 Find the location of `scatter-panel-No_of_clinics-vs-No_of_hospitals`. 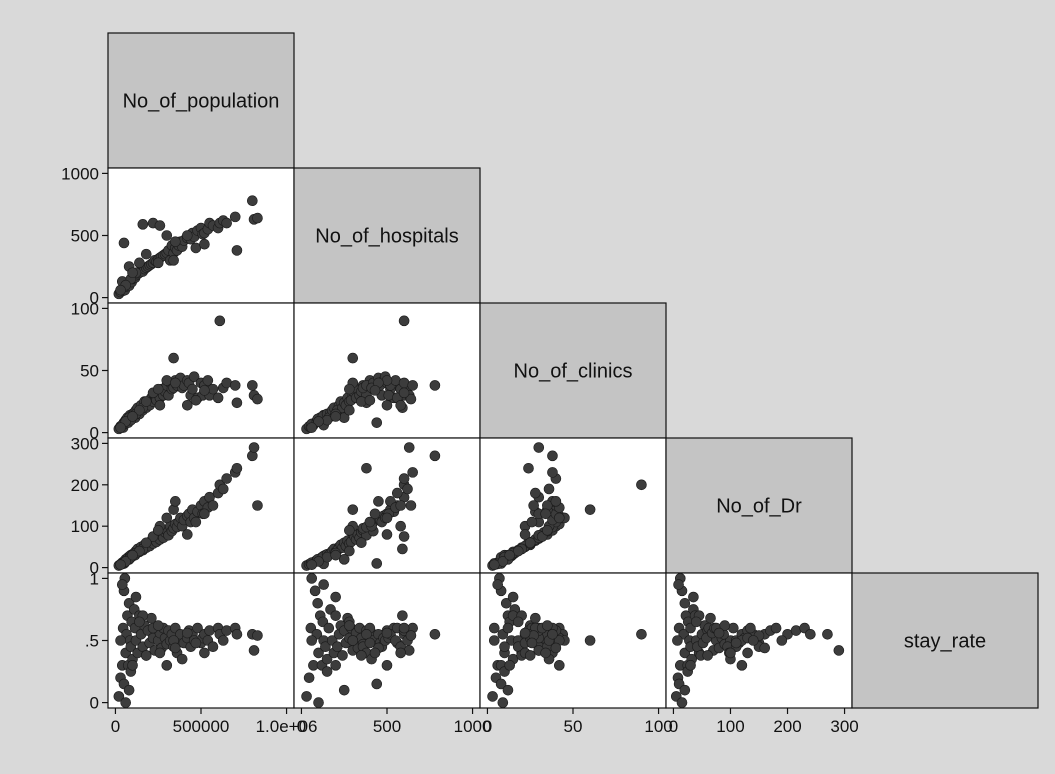

scatter-panel-No_of_clinics-vs-No_of_hospitals is located at coordinates (387, 370).